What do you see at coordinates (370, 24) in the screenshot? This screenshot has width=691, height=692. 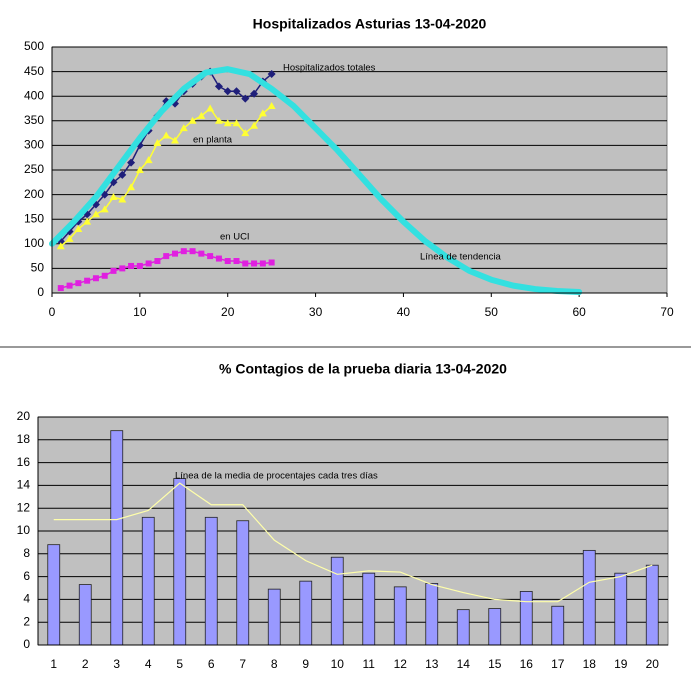 I see `chart-title: Hospitalizados Asturias 13-04-2020` at bounding box center [370, 24].